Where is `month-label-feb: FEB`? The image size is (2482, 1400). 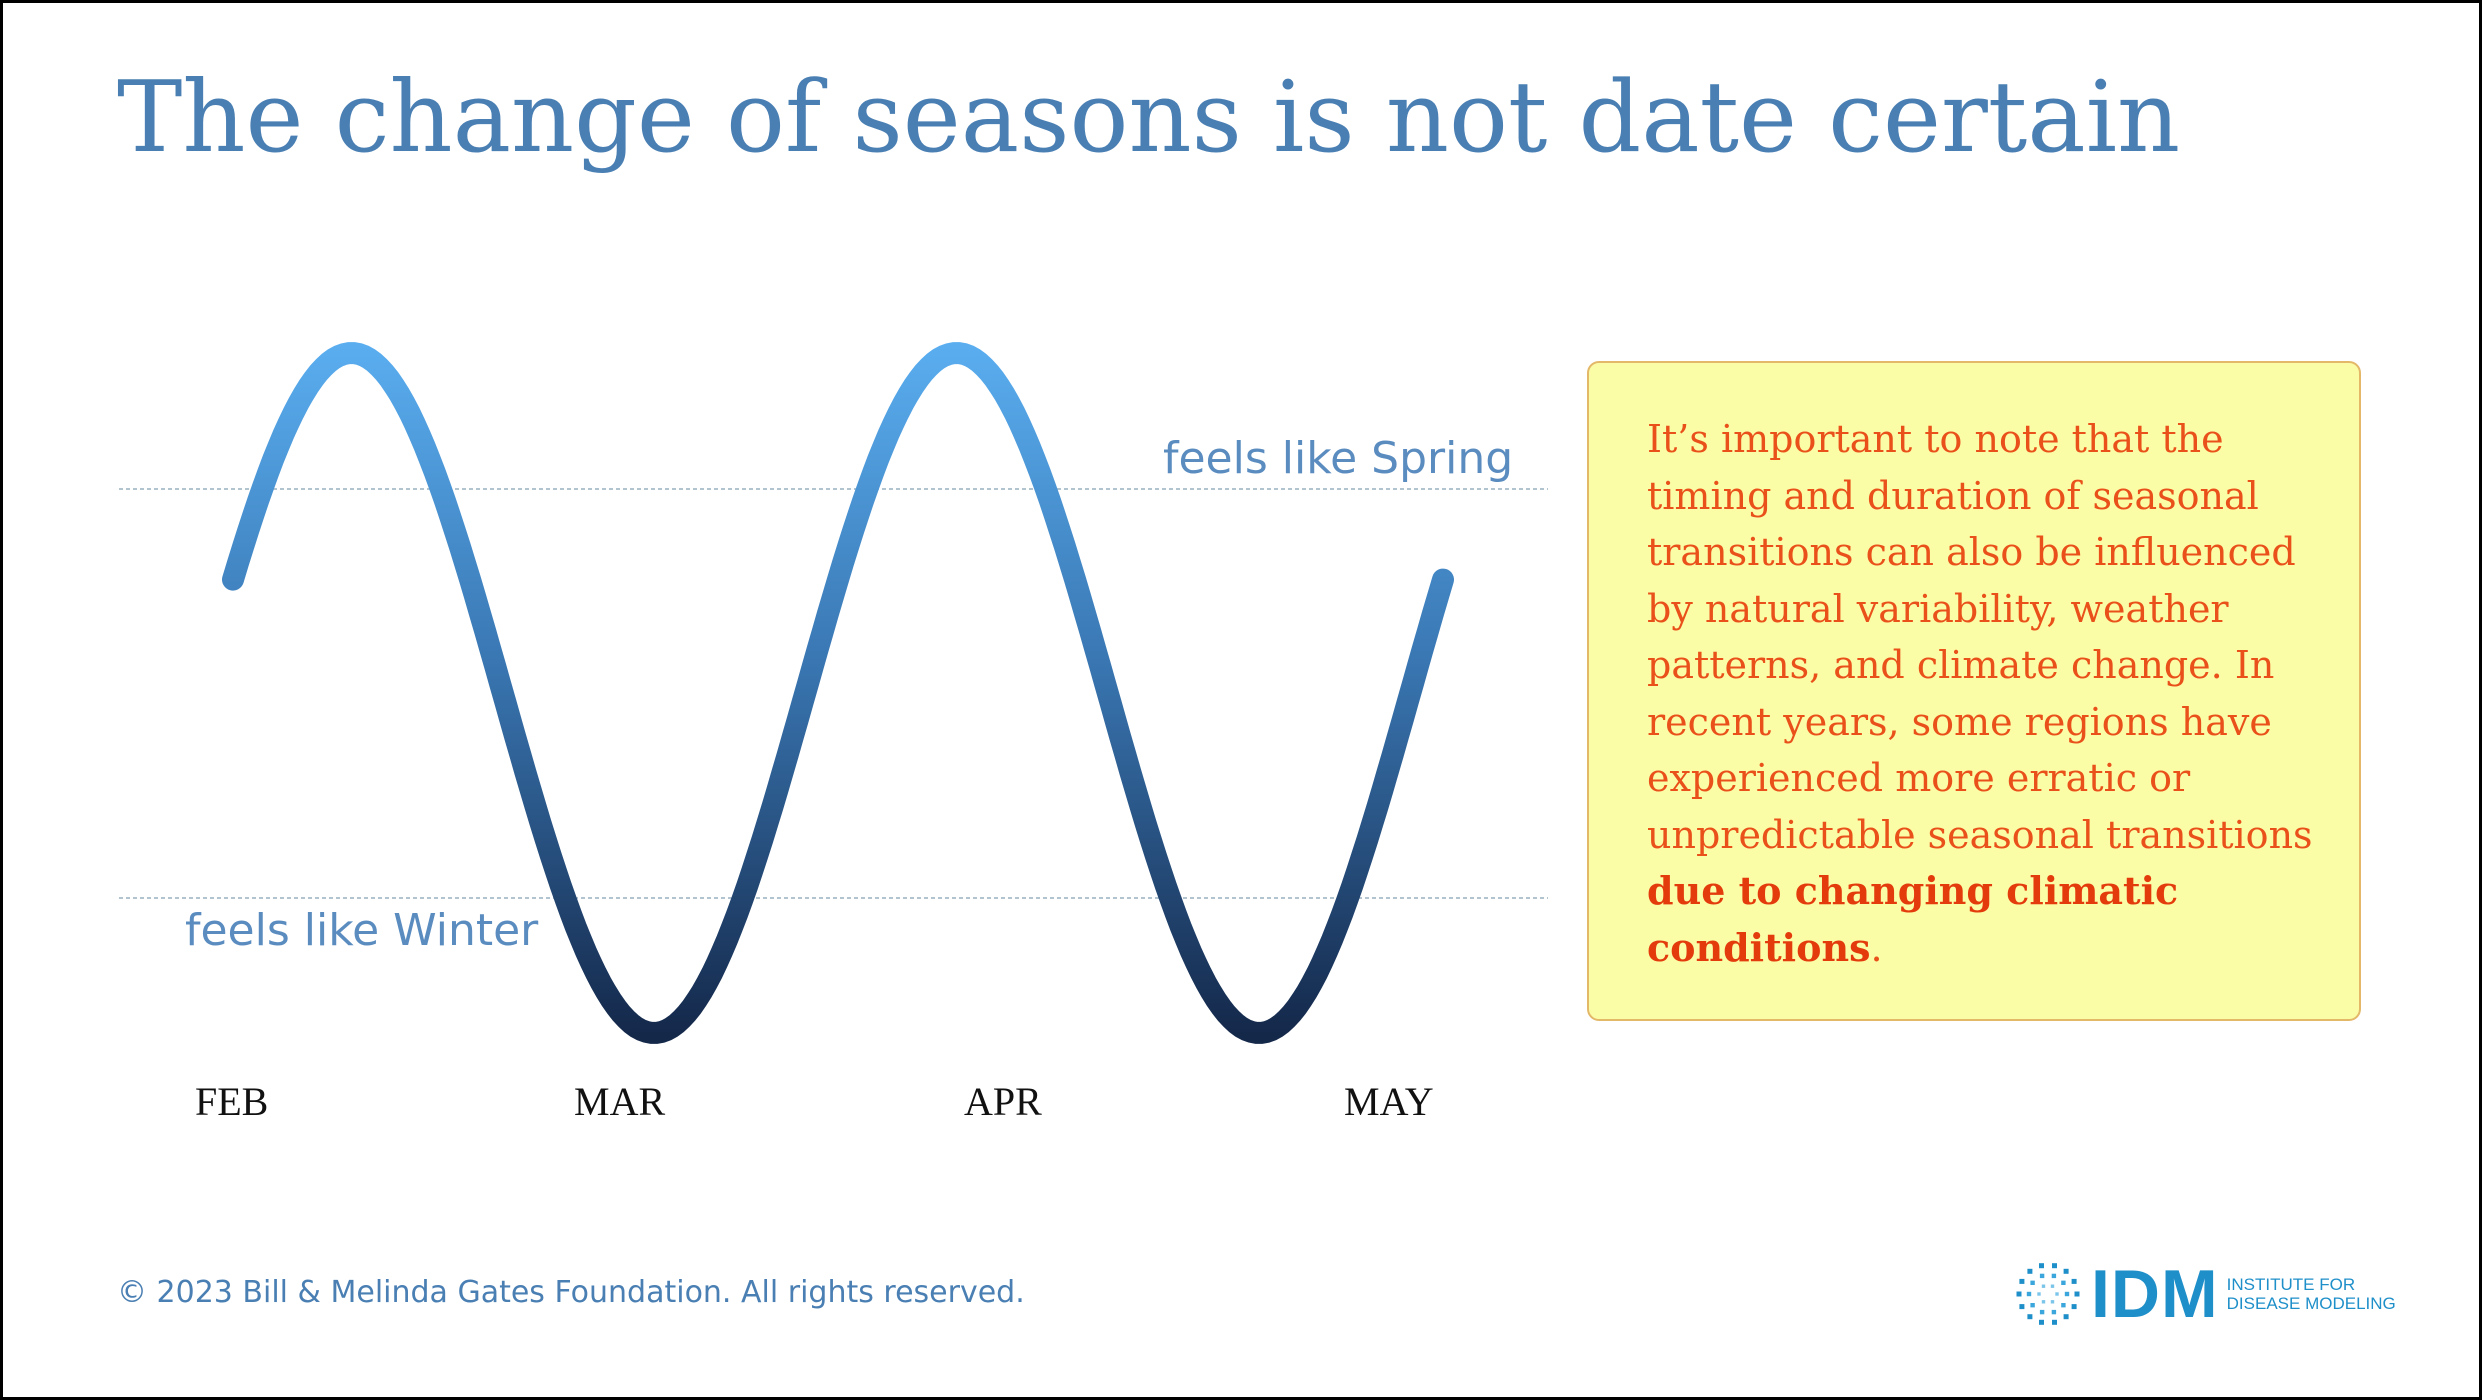 month-label-feb: FEB is located at coordinates (231, 1101).